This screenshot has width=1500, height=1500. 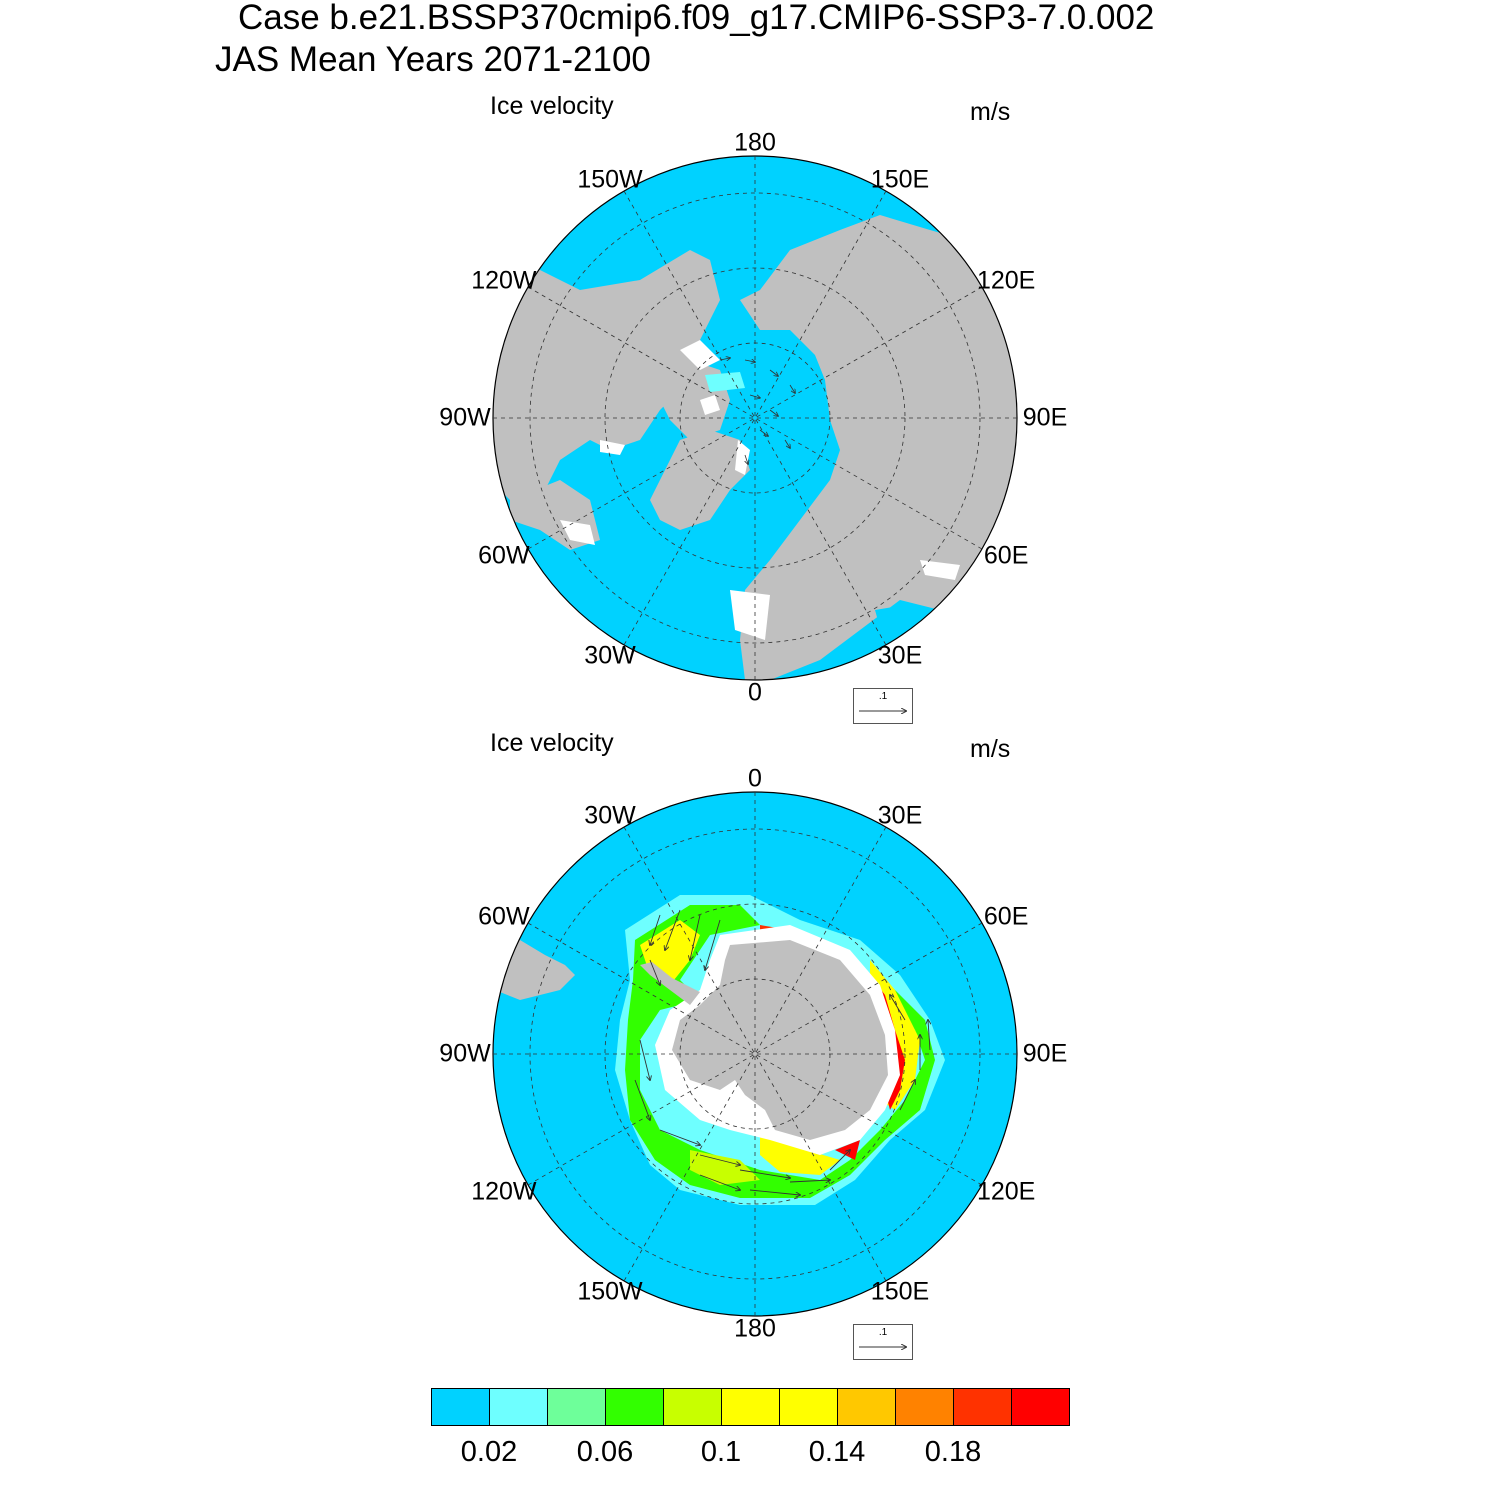 I want to click on arctic-lon-label: 60E, so click(x=1006, y=555).